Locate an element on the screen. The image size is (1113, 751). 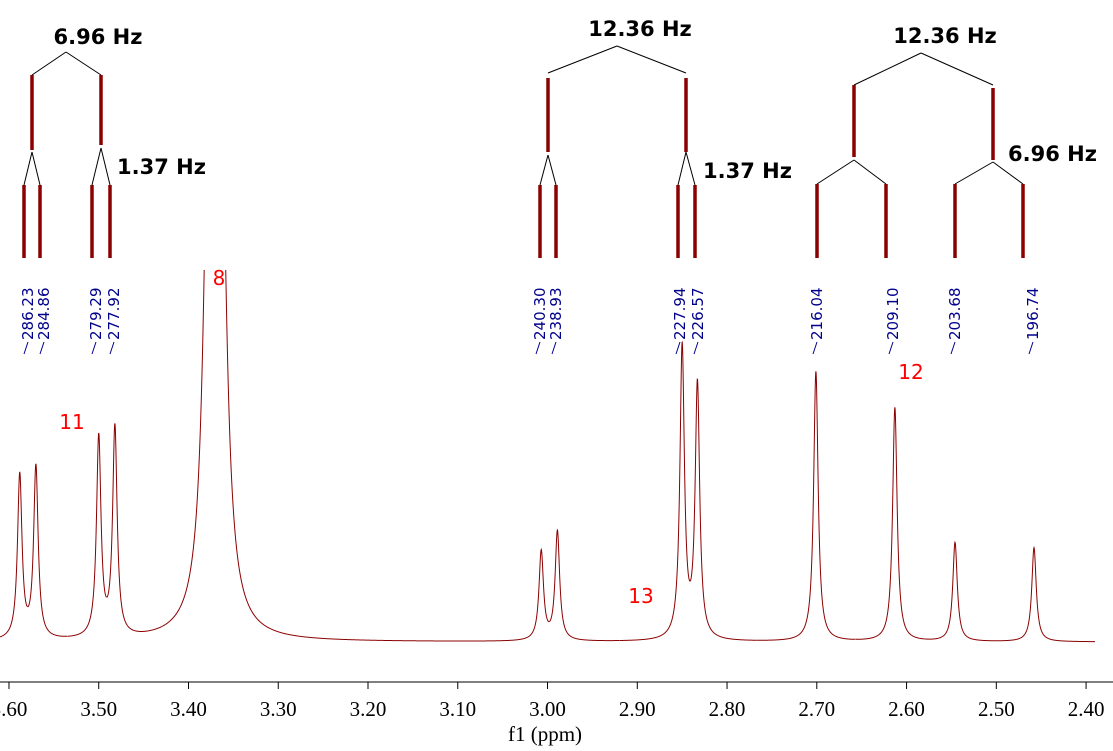
x-tick-label: 3.30 is located at coordinates (278, 709).